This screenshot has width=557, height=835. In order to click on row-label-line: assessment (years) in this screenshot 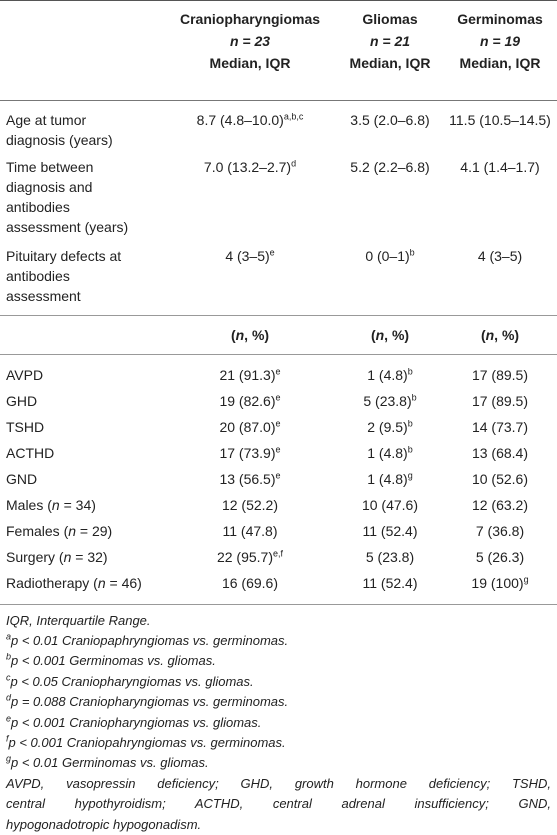, I will do `click(67, 226)`.